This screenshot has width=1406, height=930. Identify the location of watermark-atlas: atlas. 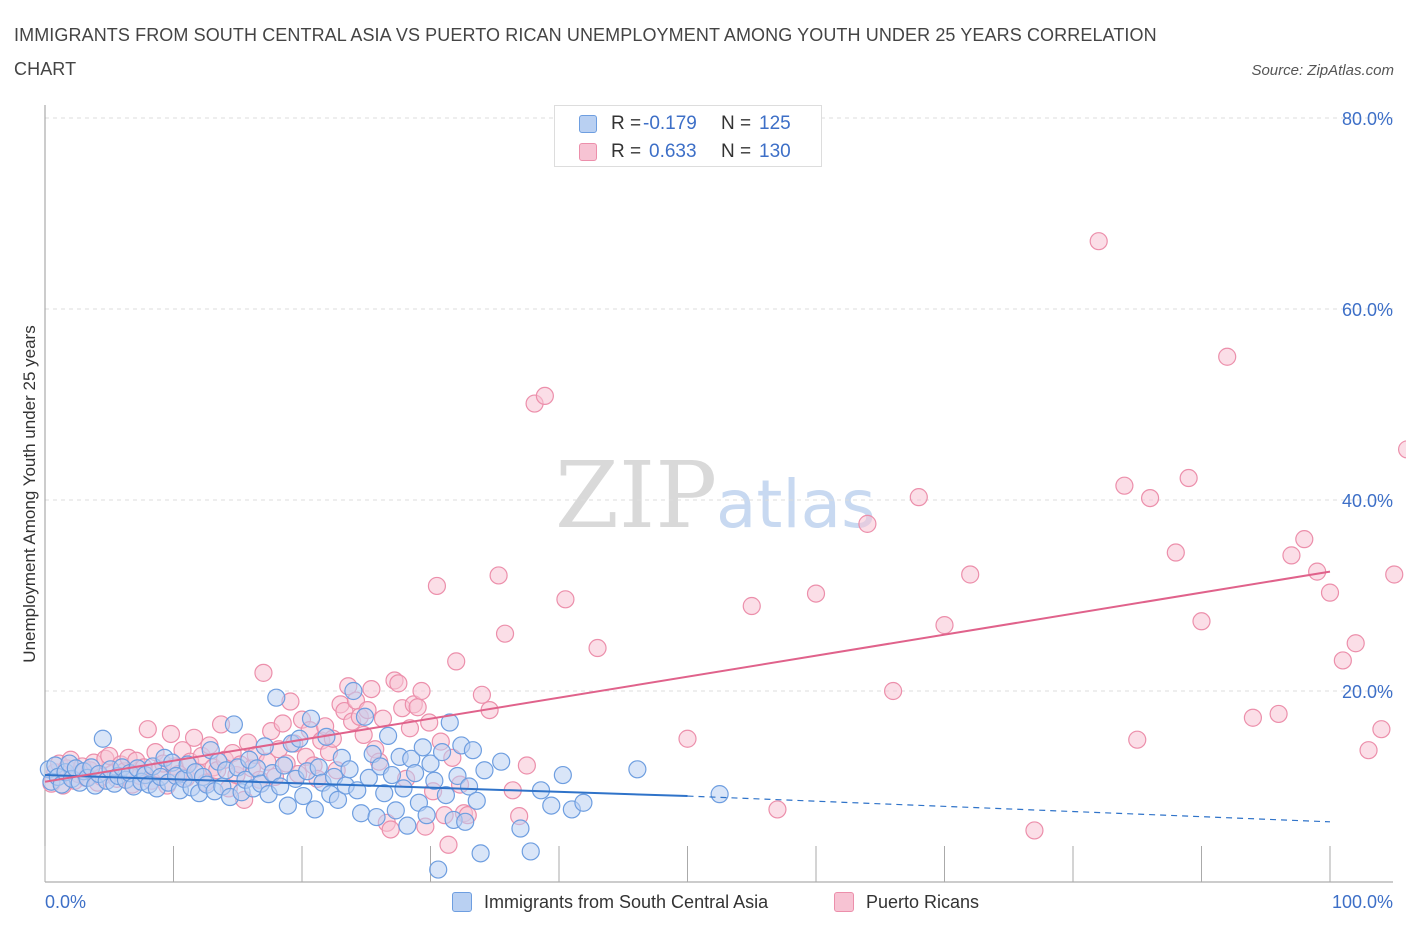
(796, 504).